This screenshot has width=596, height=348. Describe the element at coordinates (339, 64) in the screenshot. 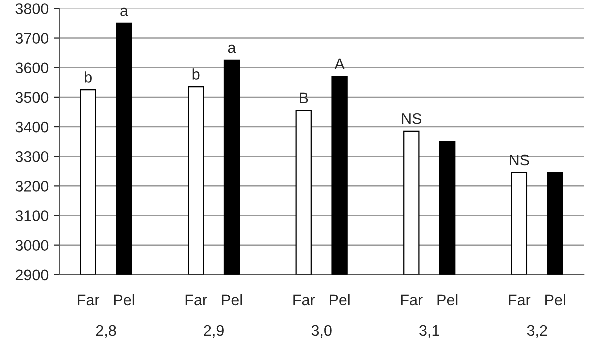

I see `data-label: A` at that location.